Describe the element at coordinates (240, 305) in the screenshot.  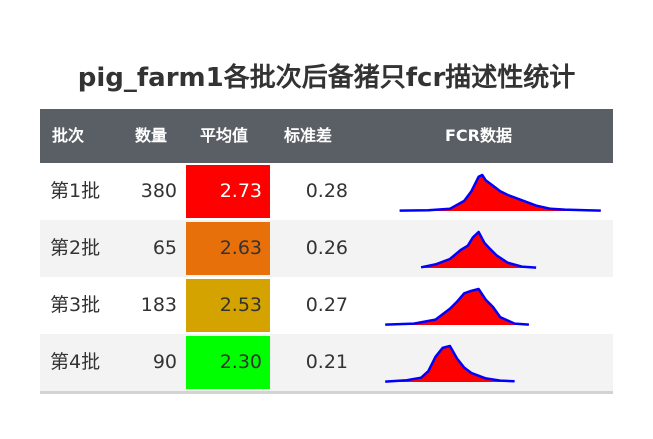
I see `mean-cell: 2.53` at that location.